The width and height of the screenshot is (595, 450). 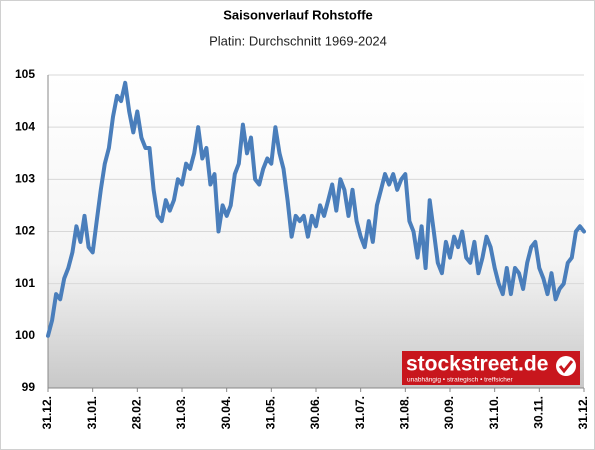 I want to click on x-tick-label: 31.08., so click(x=405, y=412).